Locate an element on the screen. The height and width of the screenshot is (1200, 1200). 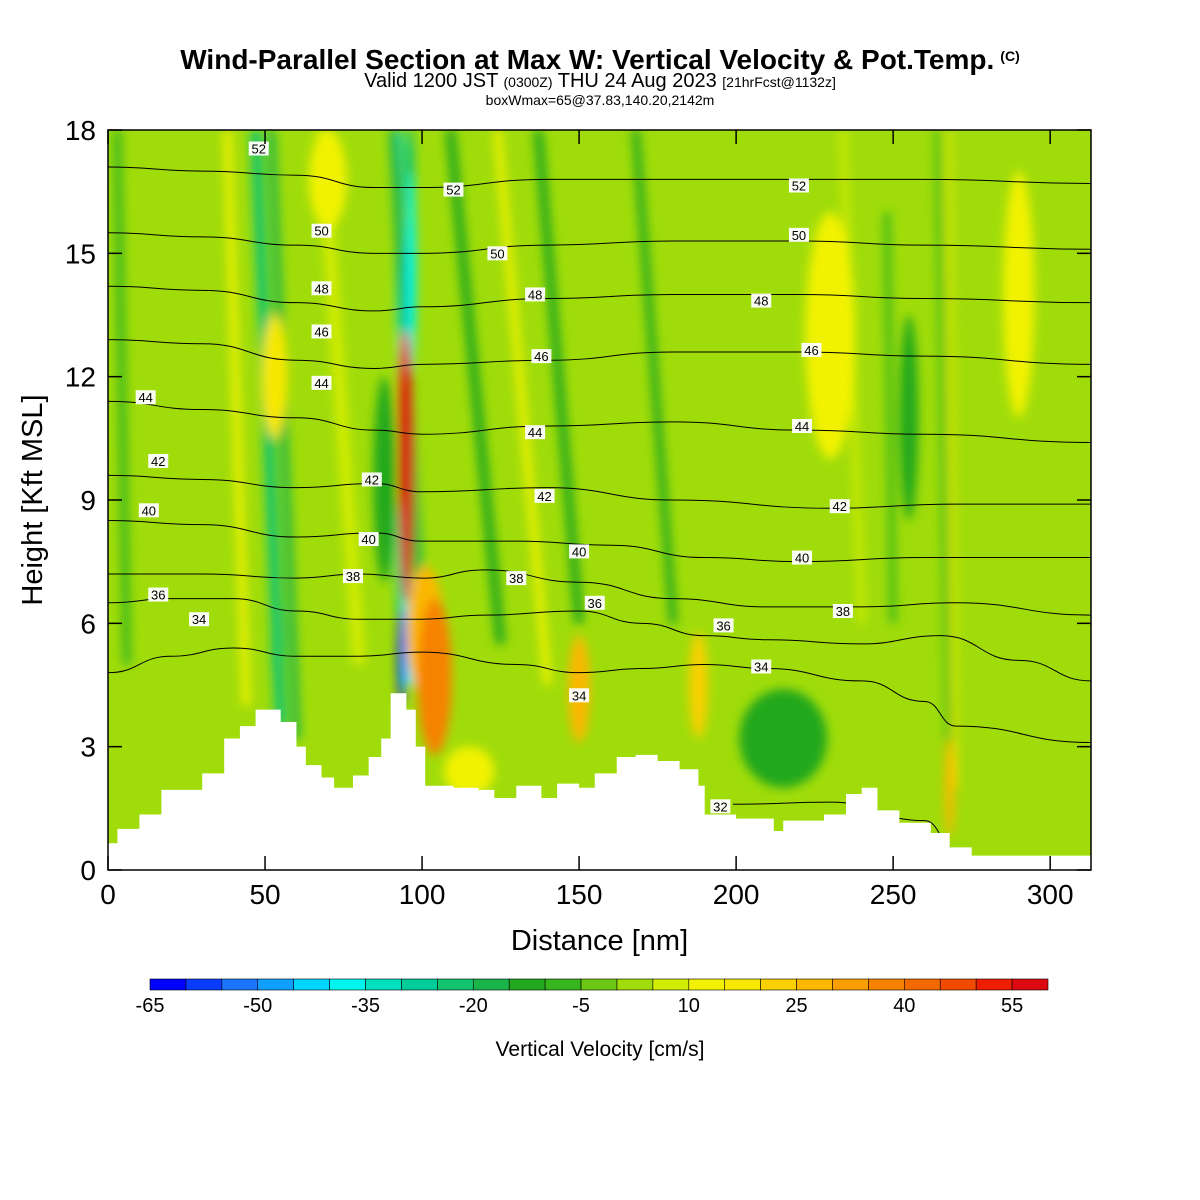
colorbar-tick-label: -35 is located at coordinates (365, 1006).